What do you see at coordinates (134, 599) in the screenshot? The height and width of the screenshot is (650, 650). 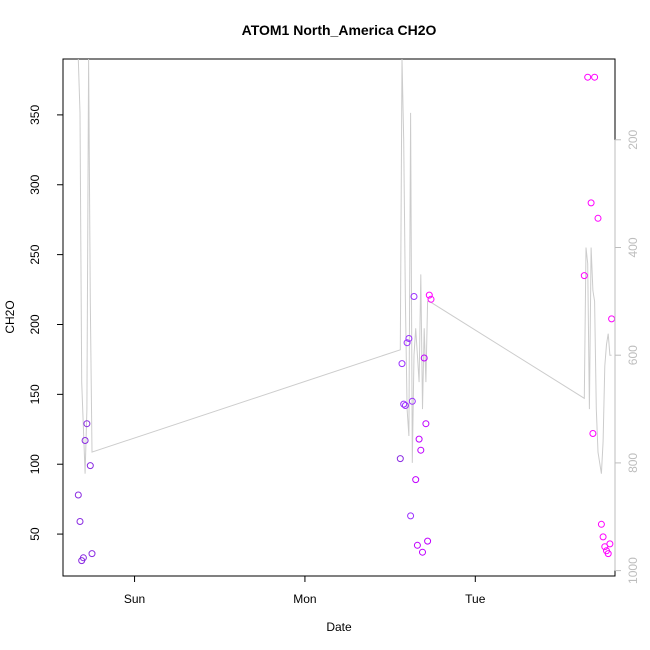 I see `x-tick-label: Sun` at bounding box center [134, 599].